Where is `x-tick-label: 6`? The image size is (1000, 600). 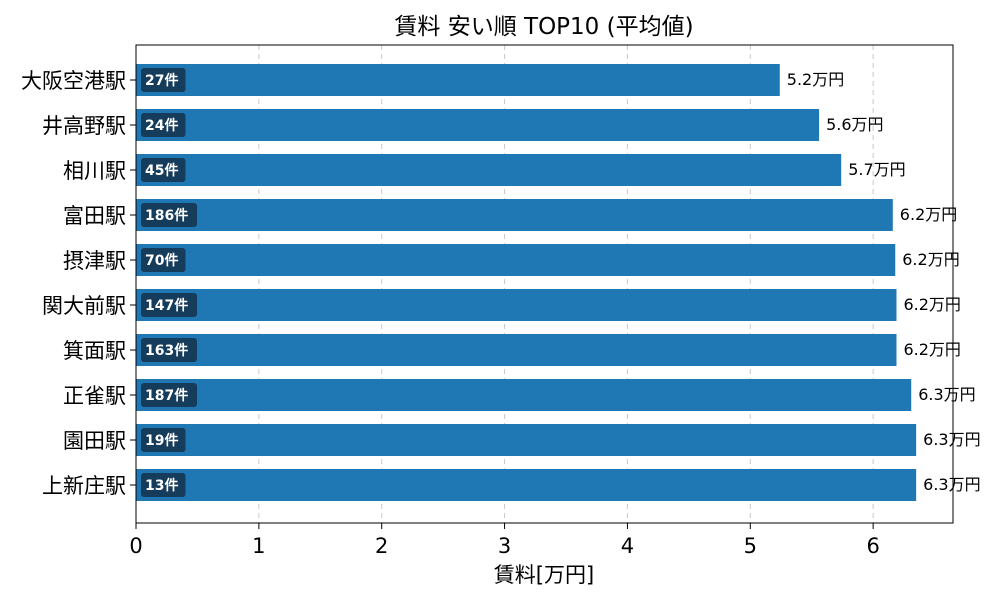
x-tick-label: 6 is located at coordinates (872, 546).